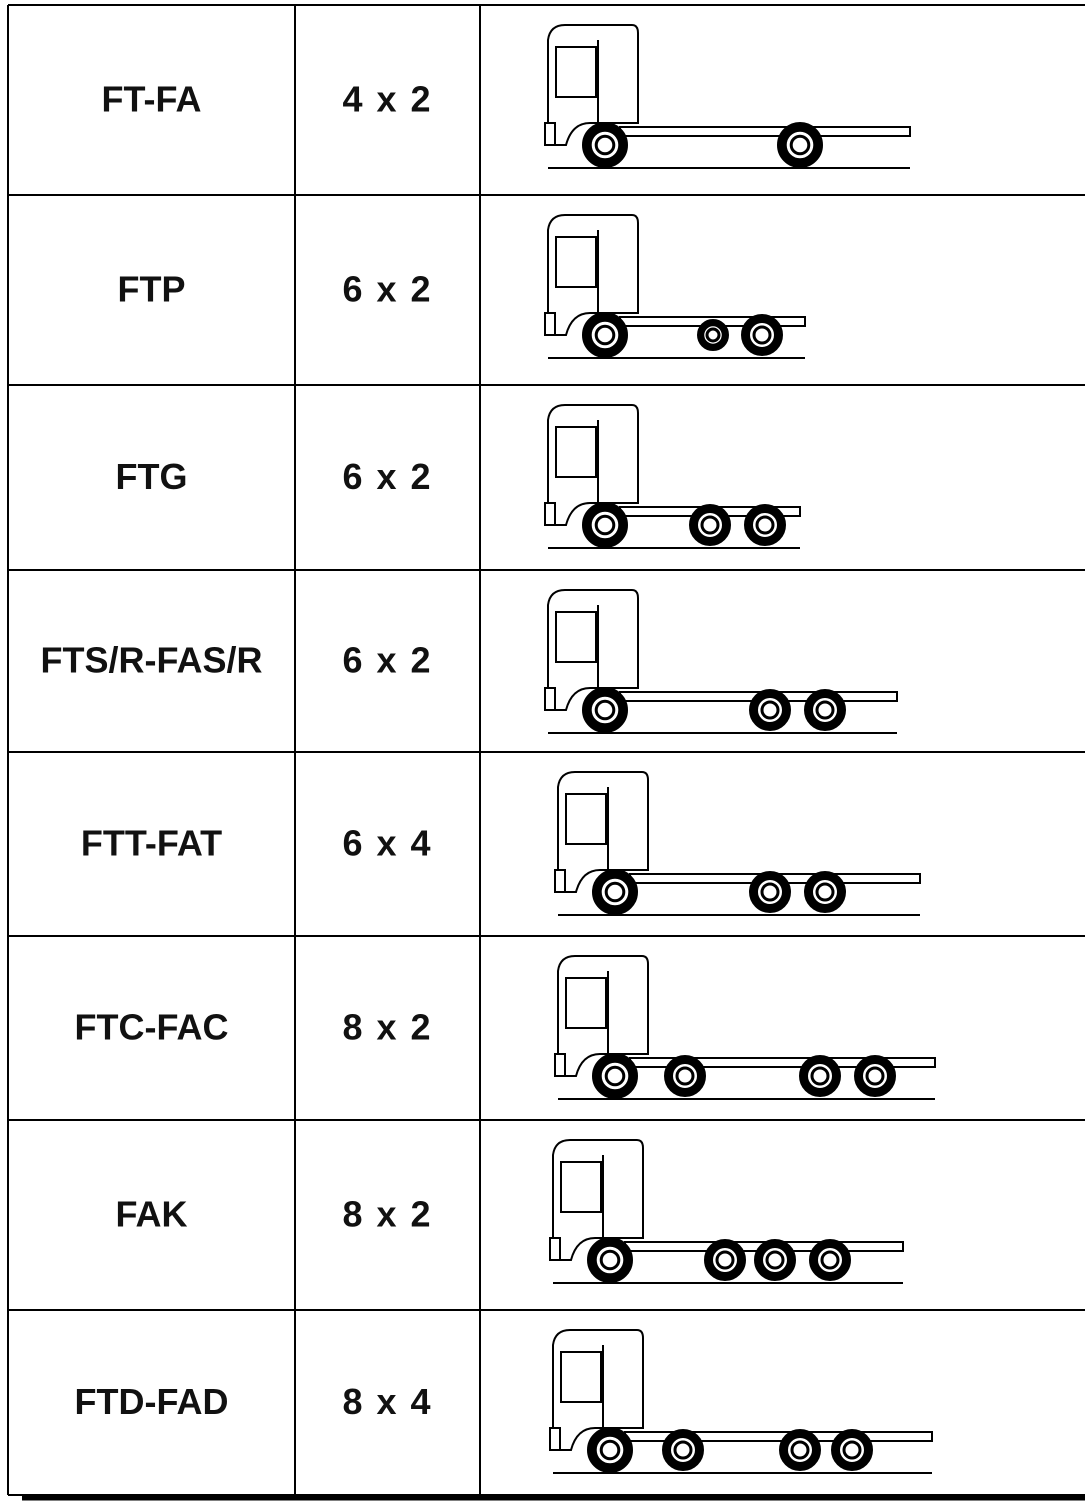 This screenshot has height=1501, width=1085. What do you see at coordinates (152, 1027) in the screenshot?
I see `model-name: FTC-FAC` at bounding box center [152, 1027].